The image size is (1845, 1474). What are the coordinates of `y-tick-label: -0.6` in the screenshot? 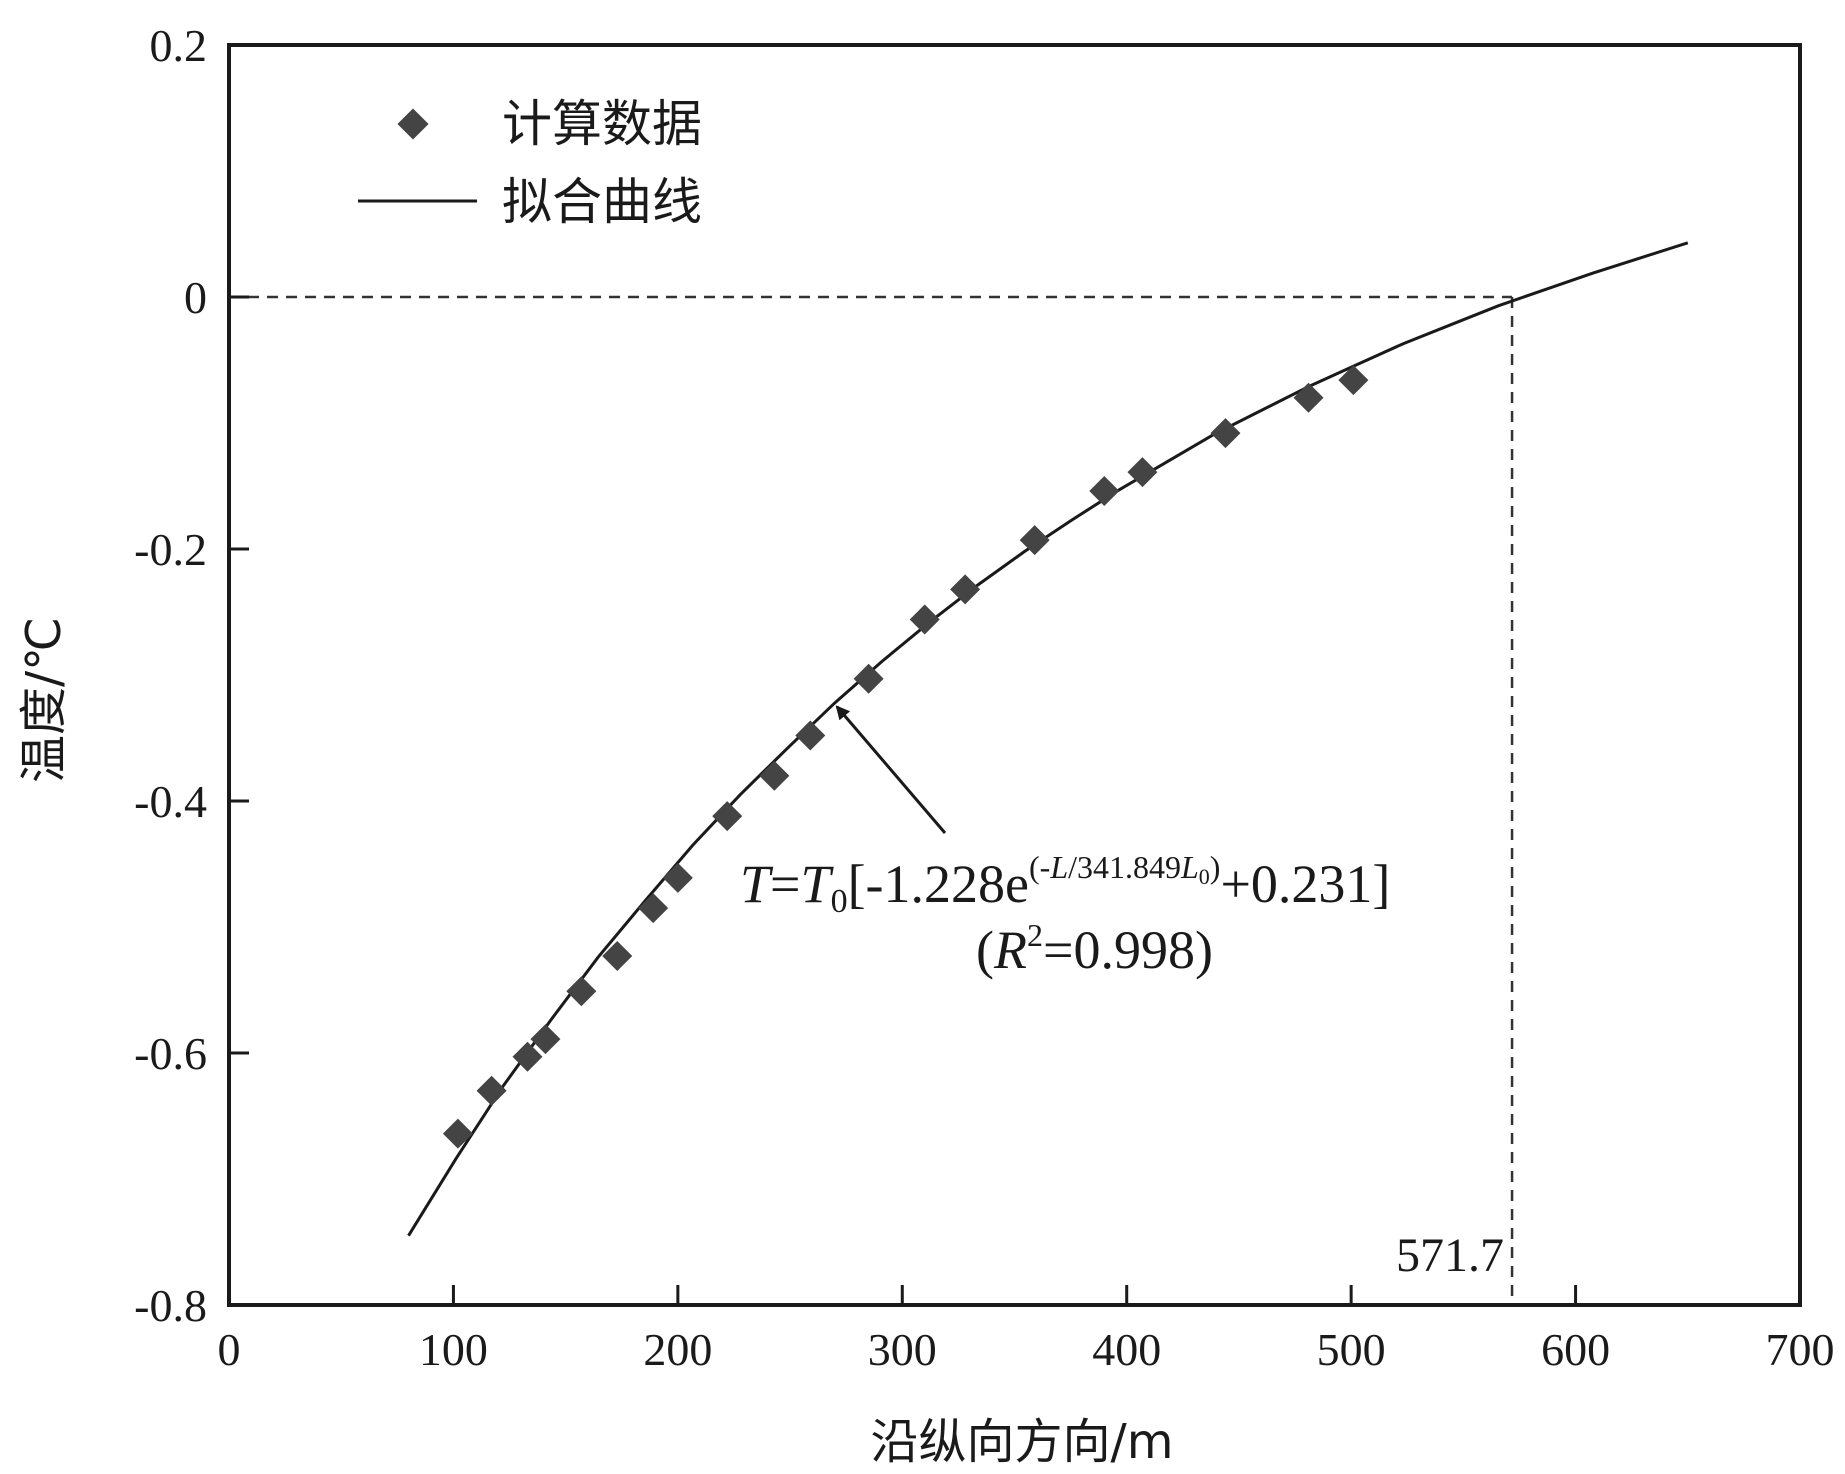 It's located at (170, 1053).